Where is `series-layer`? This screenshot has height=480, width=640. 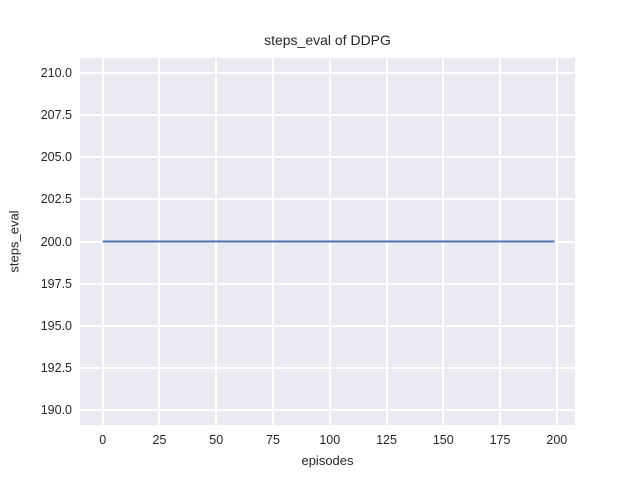 series-layer is located at coordinates (328, 241).